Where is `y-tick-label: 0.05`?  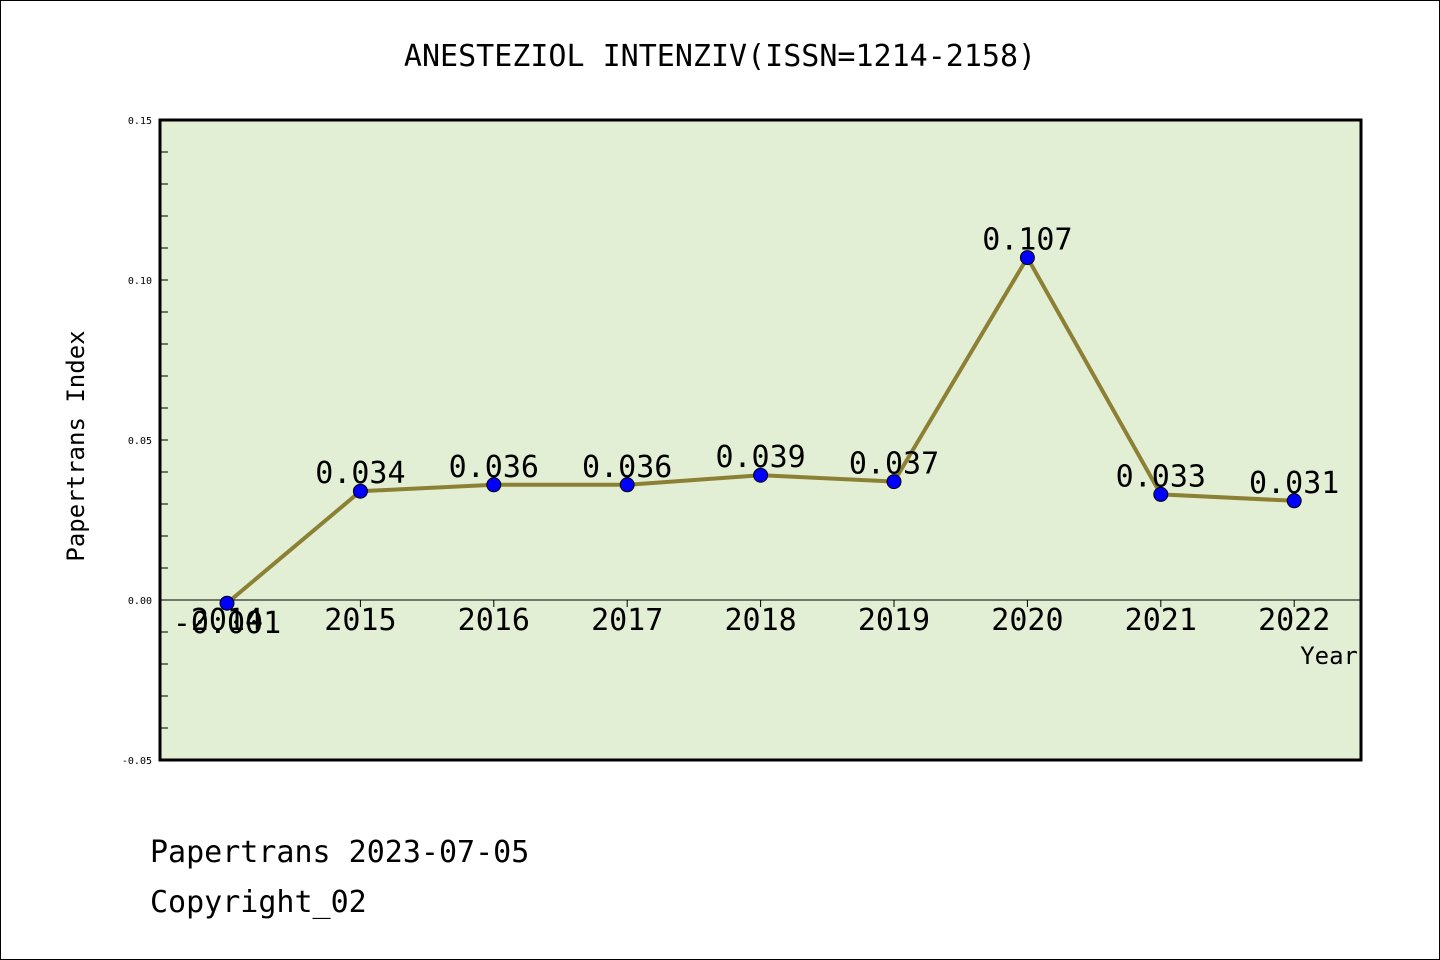 y-tick-label: 0.05 is located at coordinates (140, 441).